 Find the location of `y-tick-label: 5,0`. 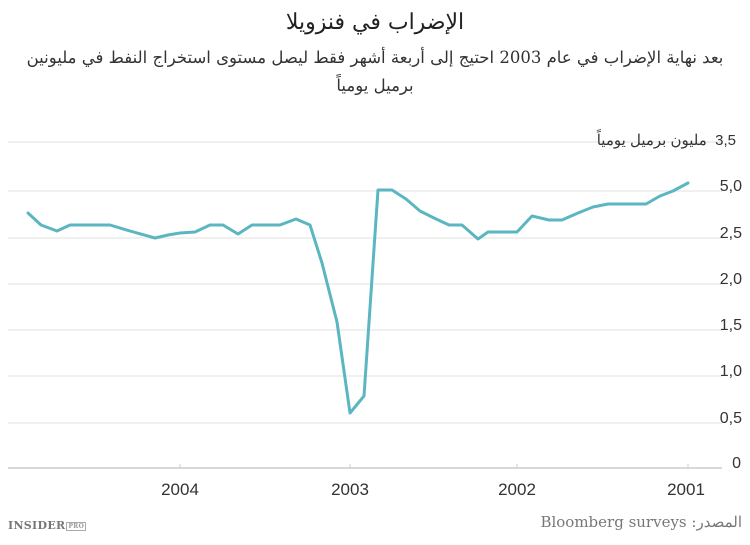

y-tick-label: 5,0 is located at coordinates (730, 186).